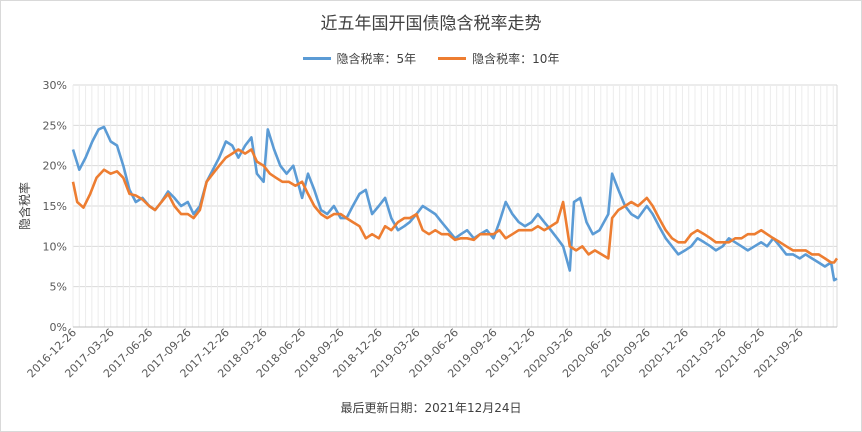 This screenshot has width=862, height=432. What do you see at coordinates (316, 58) in the screenshot?
I see `legend-swatch-5y` at bounding box center [316, 58].